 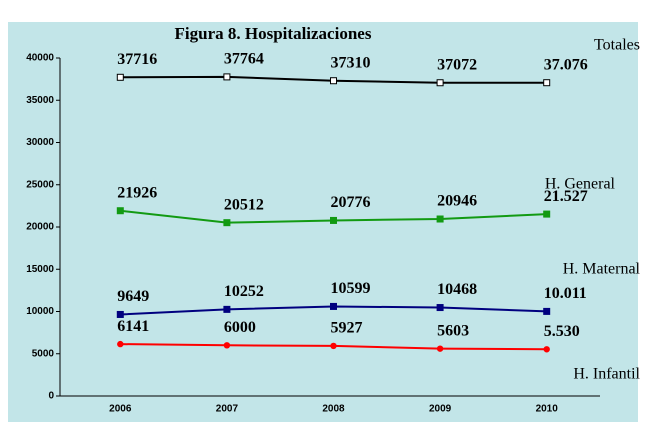 What do you see at coordinates (244, 59) in the screenshot?
I see `value-label: 37764` at bounding box center [244, 59].